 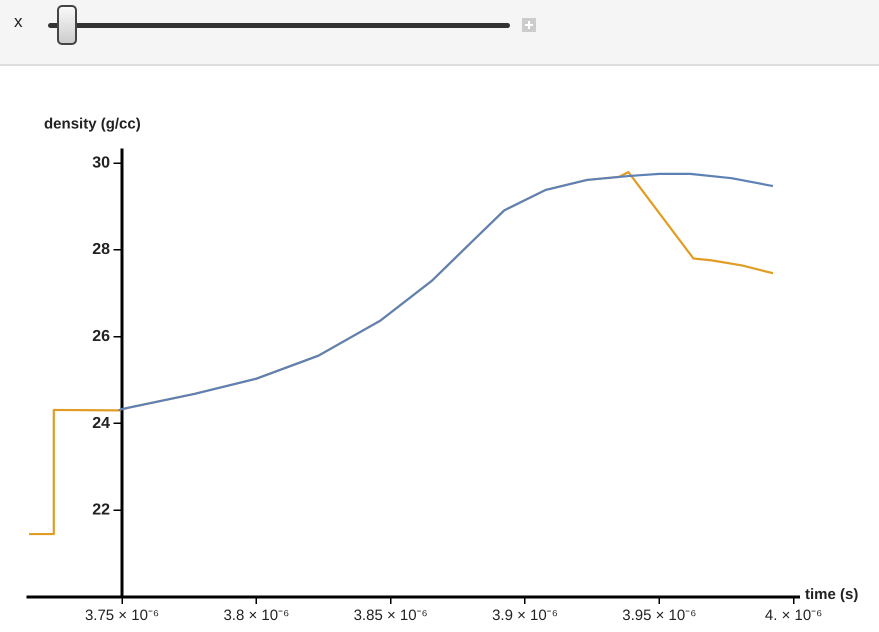 I want to click on y-axis-title: density (g/cc), so click(x=92, y=124).